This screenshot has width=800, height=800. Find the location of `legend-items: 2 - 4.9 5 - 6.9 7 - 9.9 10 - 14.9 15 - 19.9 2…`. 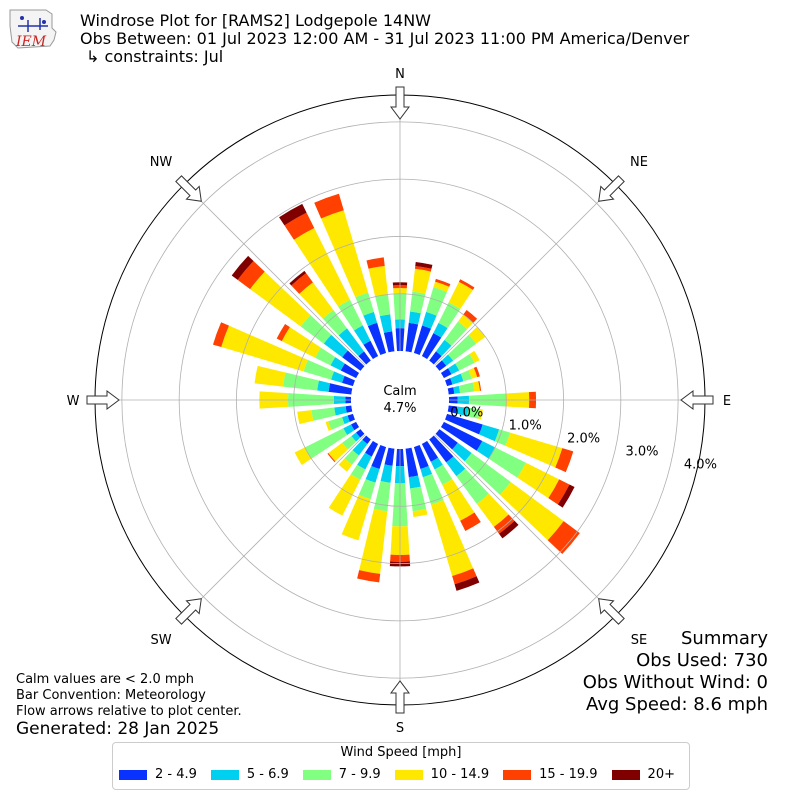

legend-items: 2 - 4.9 5 - 6.9 7 - 9.9 10 - 14.9 15 - 19.9 2… is located at coordinates (404, 774).